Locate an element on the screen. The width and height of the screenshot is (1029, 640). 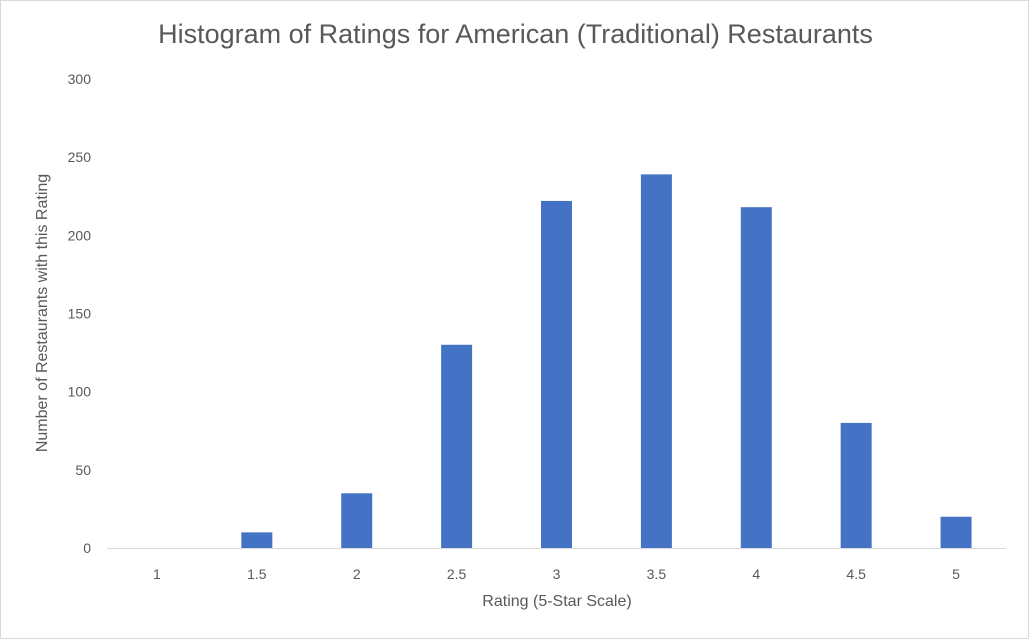
bar-2.5 is located at coordinates (457, 446).